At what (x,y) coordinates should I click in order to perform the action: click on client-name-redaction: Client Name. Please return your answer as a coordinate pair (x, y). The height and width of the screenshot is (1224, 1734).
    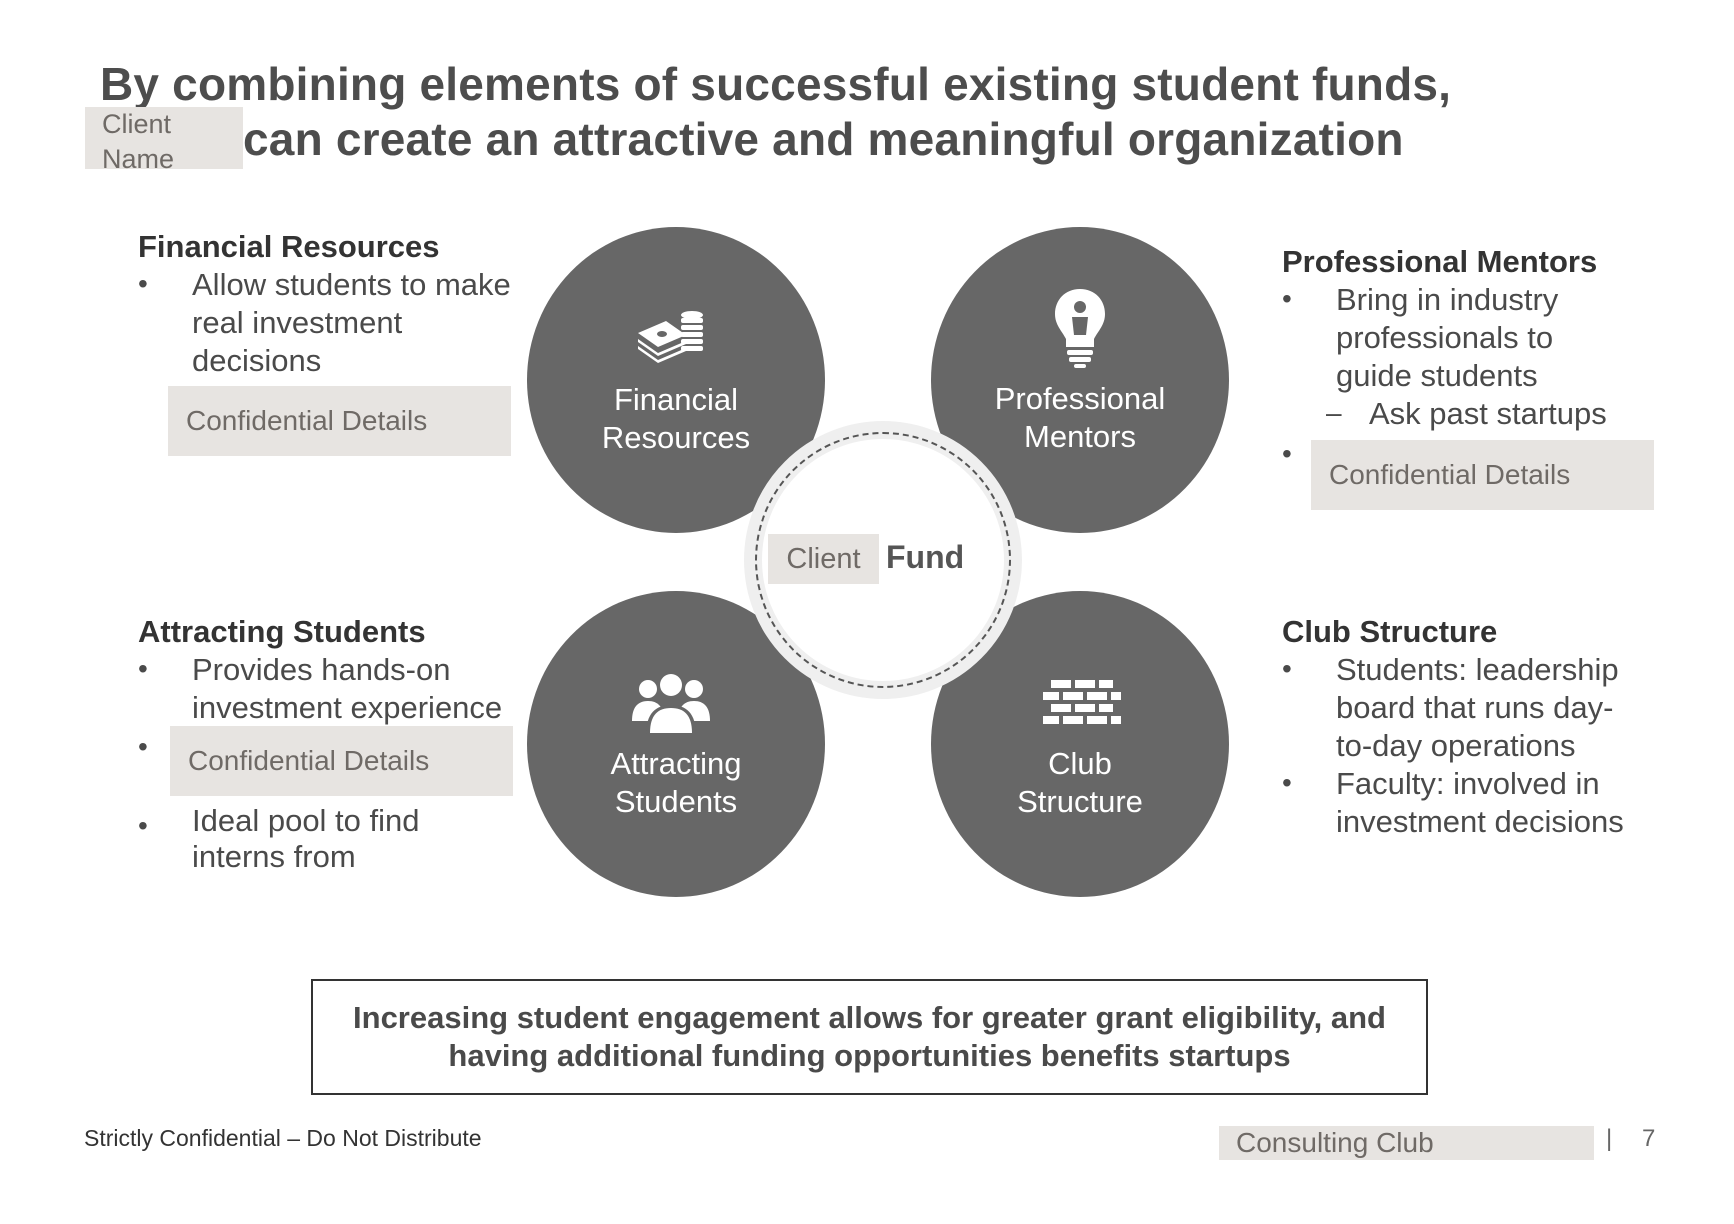
    Looking at the image, I should click on (164, 140).